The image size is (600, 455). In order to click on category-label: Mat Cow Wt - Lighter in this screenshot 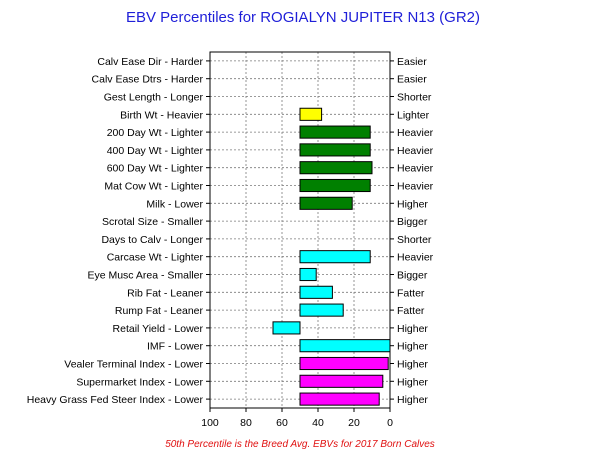, I will do `click(153, 187)`.